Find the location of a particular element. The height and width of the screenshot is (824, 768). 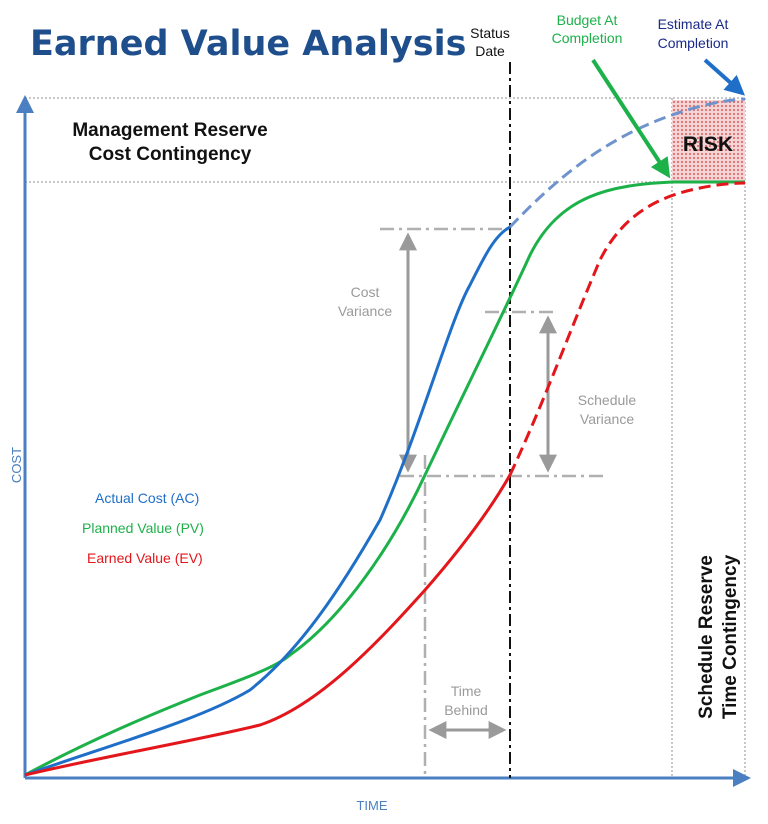

risk-label: RISK is located at coordinates (708, 144).